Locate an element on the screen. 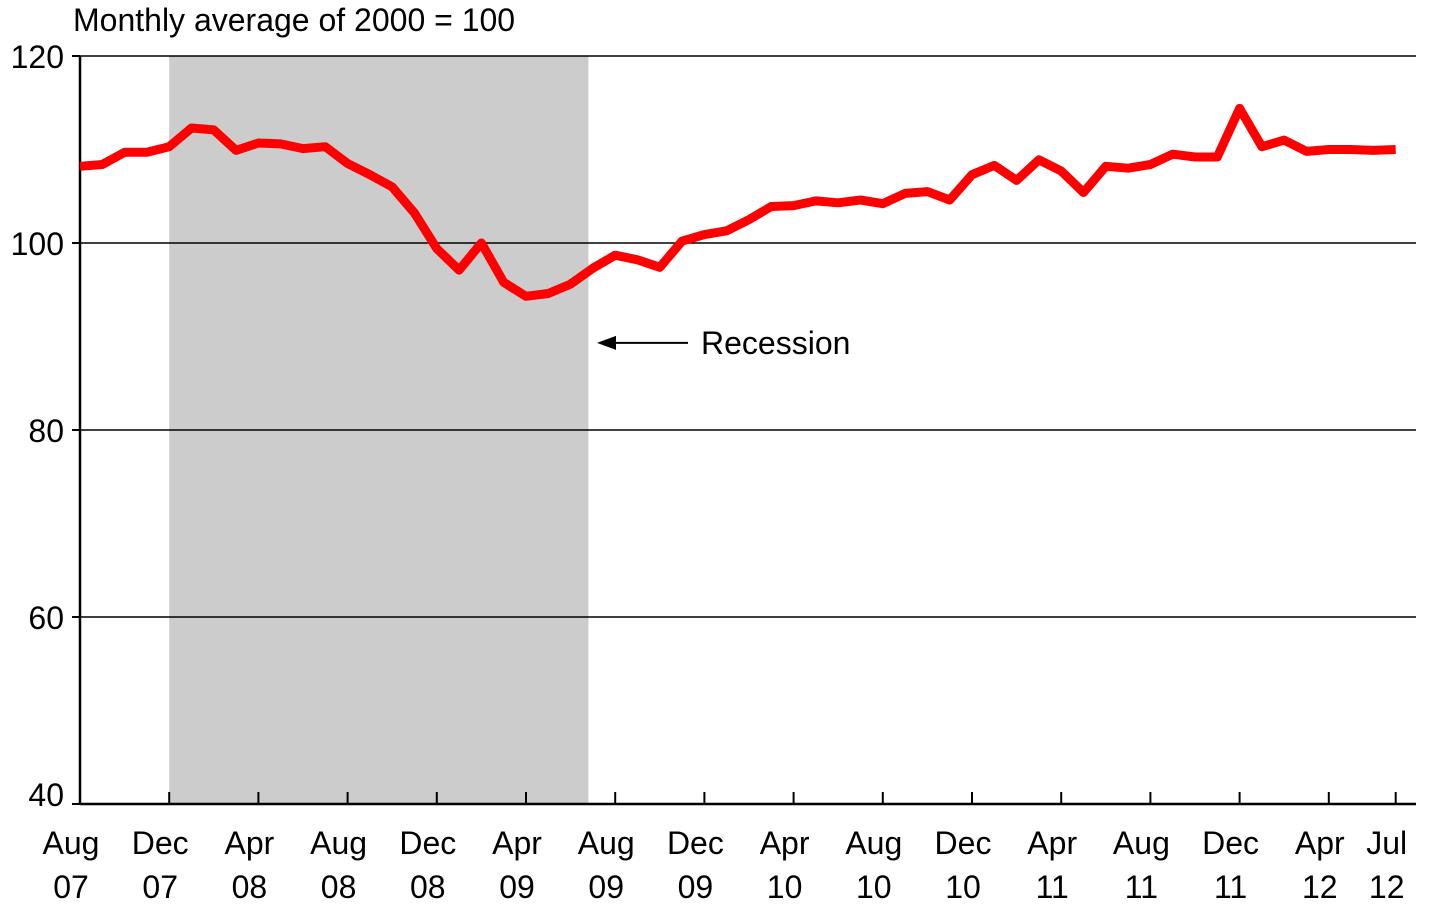 The width and height of the screenshot is (1438, 911). chart-subtitle: Monthly average of 2000 = 100 is located at coordinates (294, 20).